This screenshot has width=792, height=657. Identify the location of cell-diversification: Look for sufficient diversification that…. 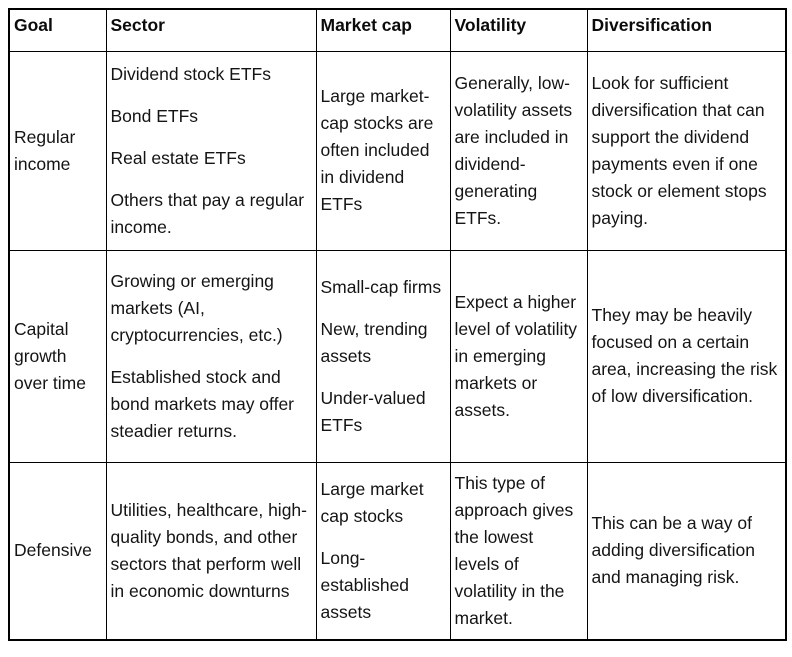
(686, 150).